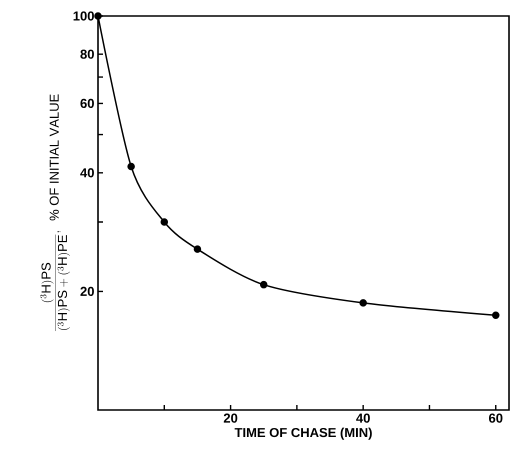 The height and width of the screenshot is (460, 510). I want to click on y-tick-label: 20, so click(87, 291).